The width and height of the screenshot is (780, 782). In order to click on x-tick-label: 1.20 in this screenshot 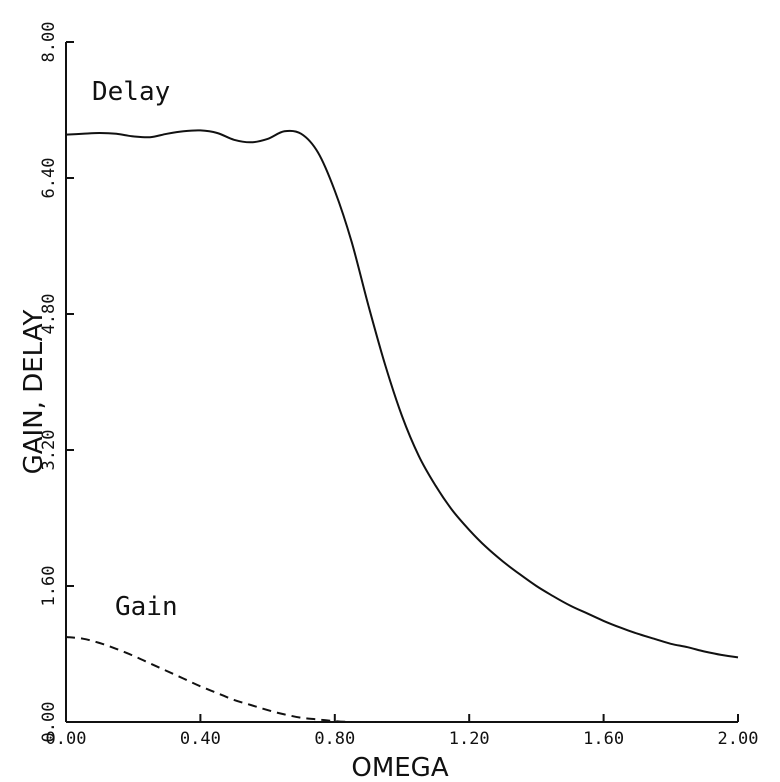, I will do `click(469, 739)`.